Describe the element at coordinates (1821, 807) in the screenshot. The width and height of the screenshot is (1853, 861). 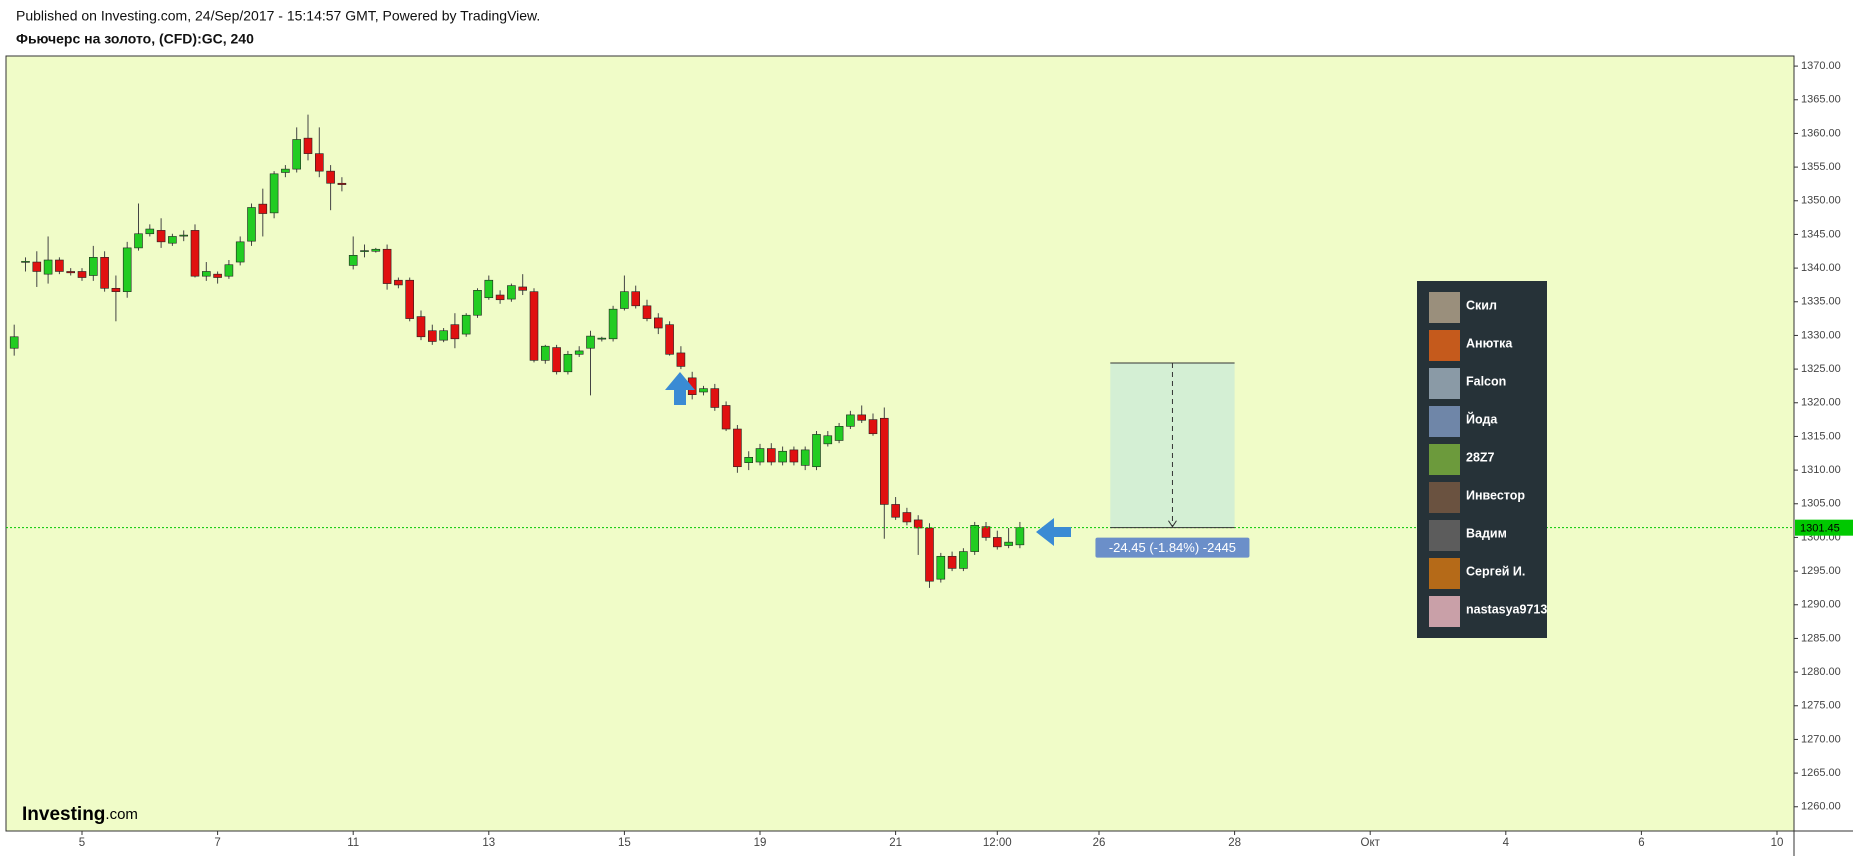
I see `y-tick-label: 1260.00` at that location.